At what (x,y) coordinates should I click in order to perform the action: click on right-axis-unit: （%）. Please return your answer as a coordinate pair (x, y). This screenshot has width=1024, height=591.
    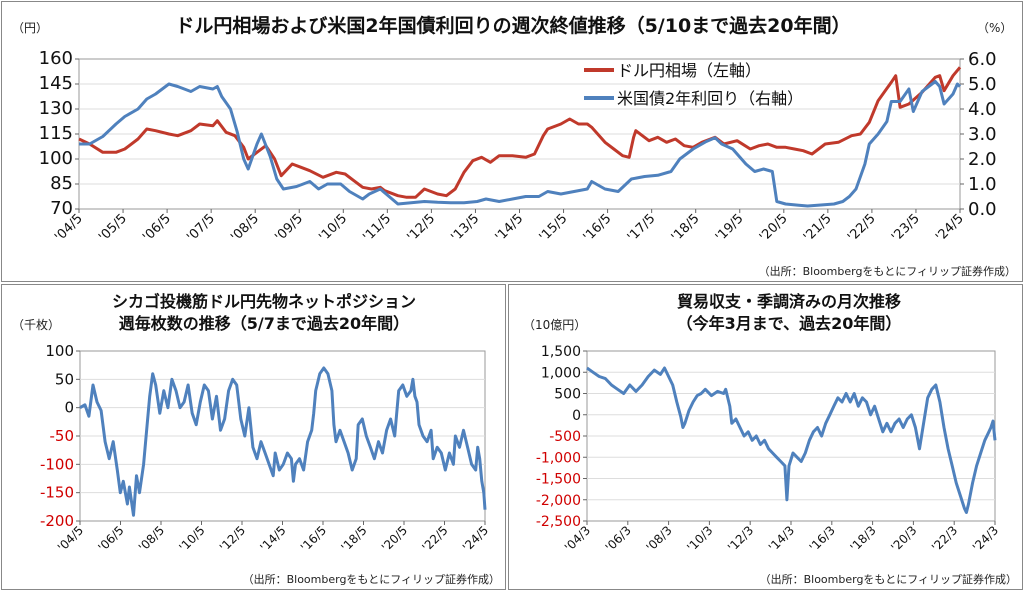
    Looking at the image, I should click on (994, 28).